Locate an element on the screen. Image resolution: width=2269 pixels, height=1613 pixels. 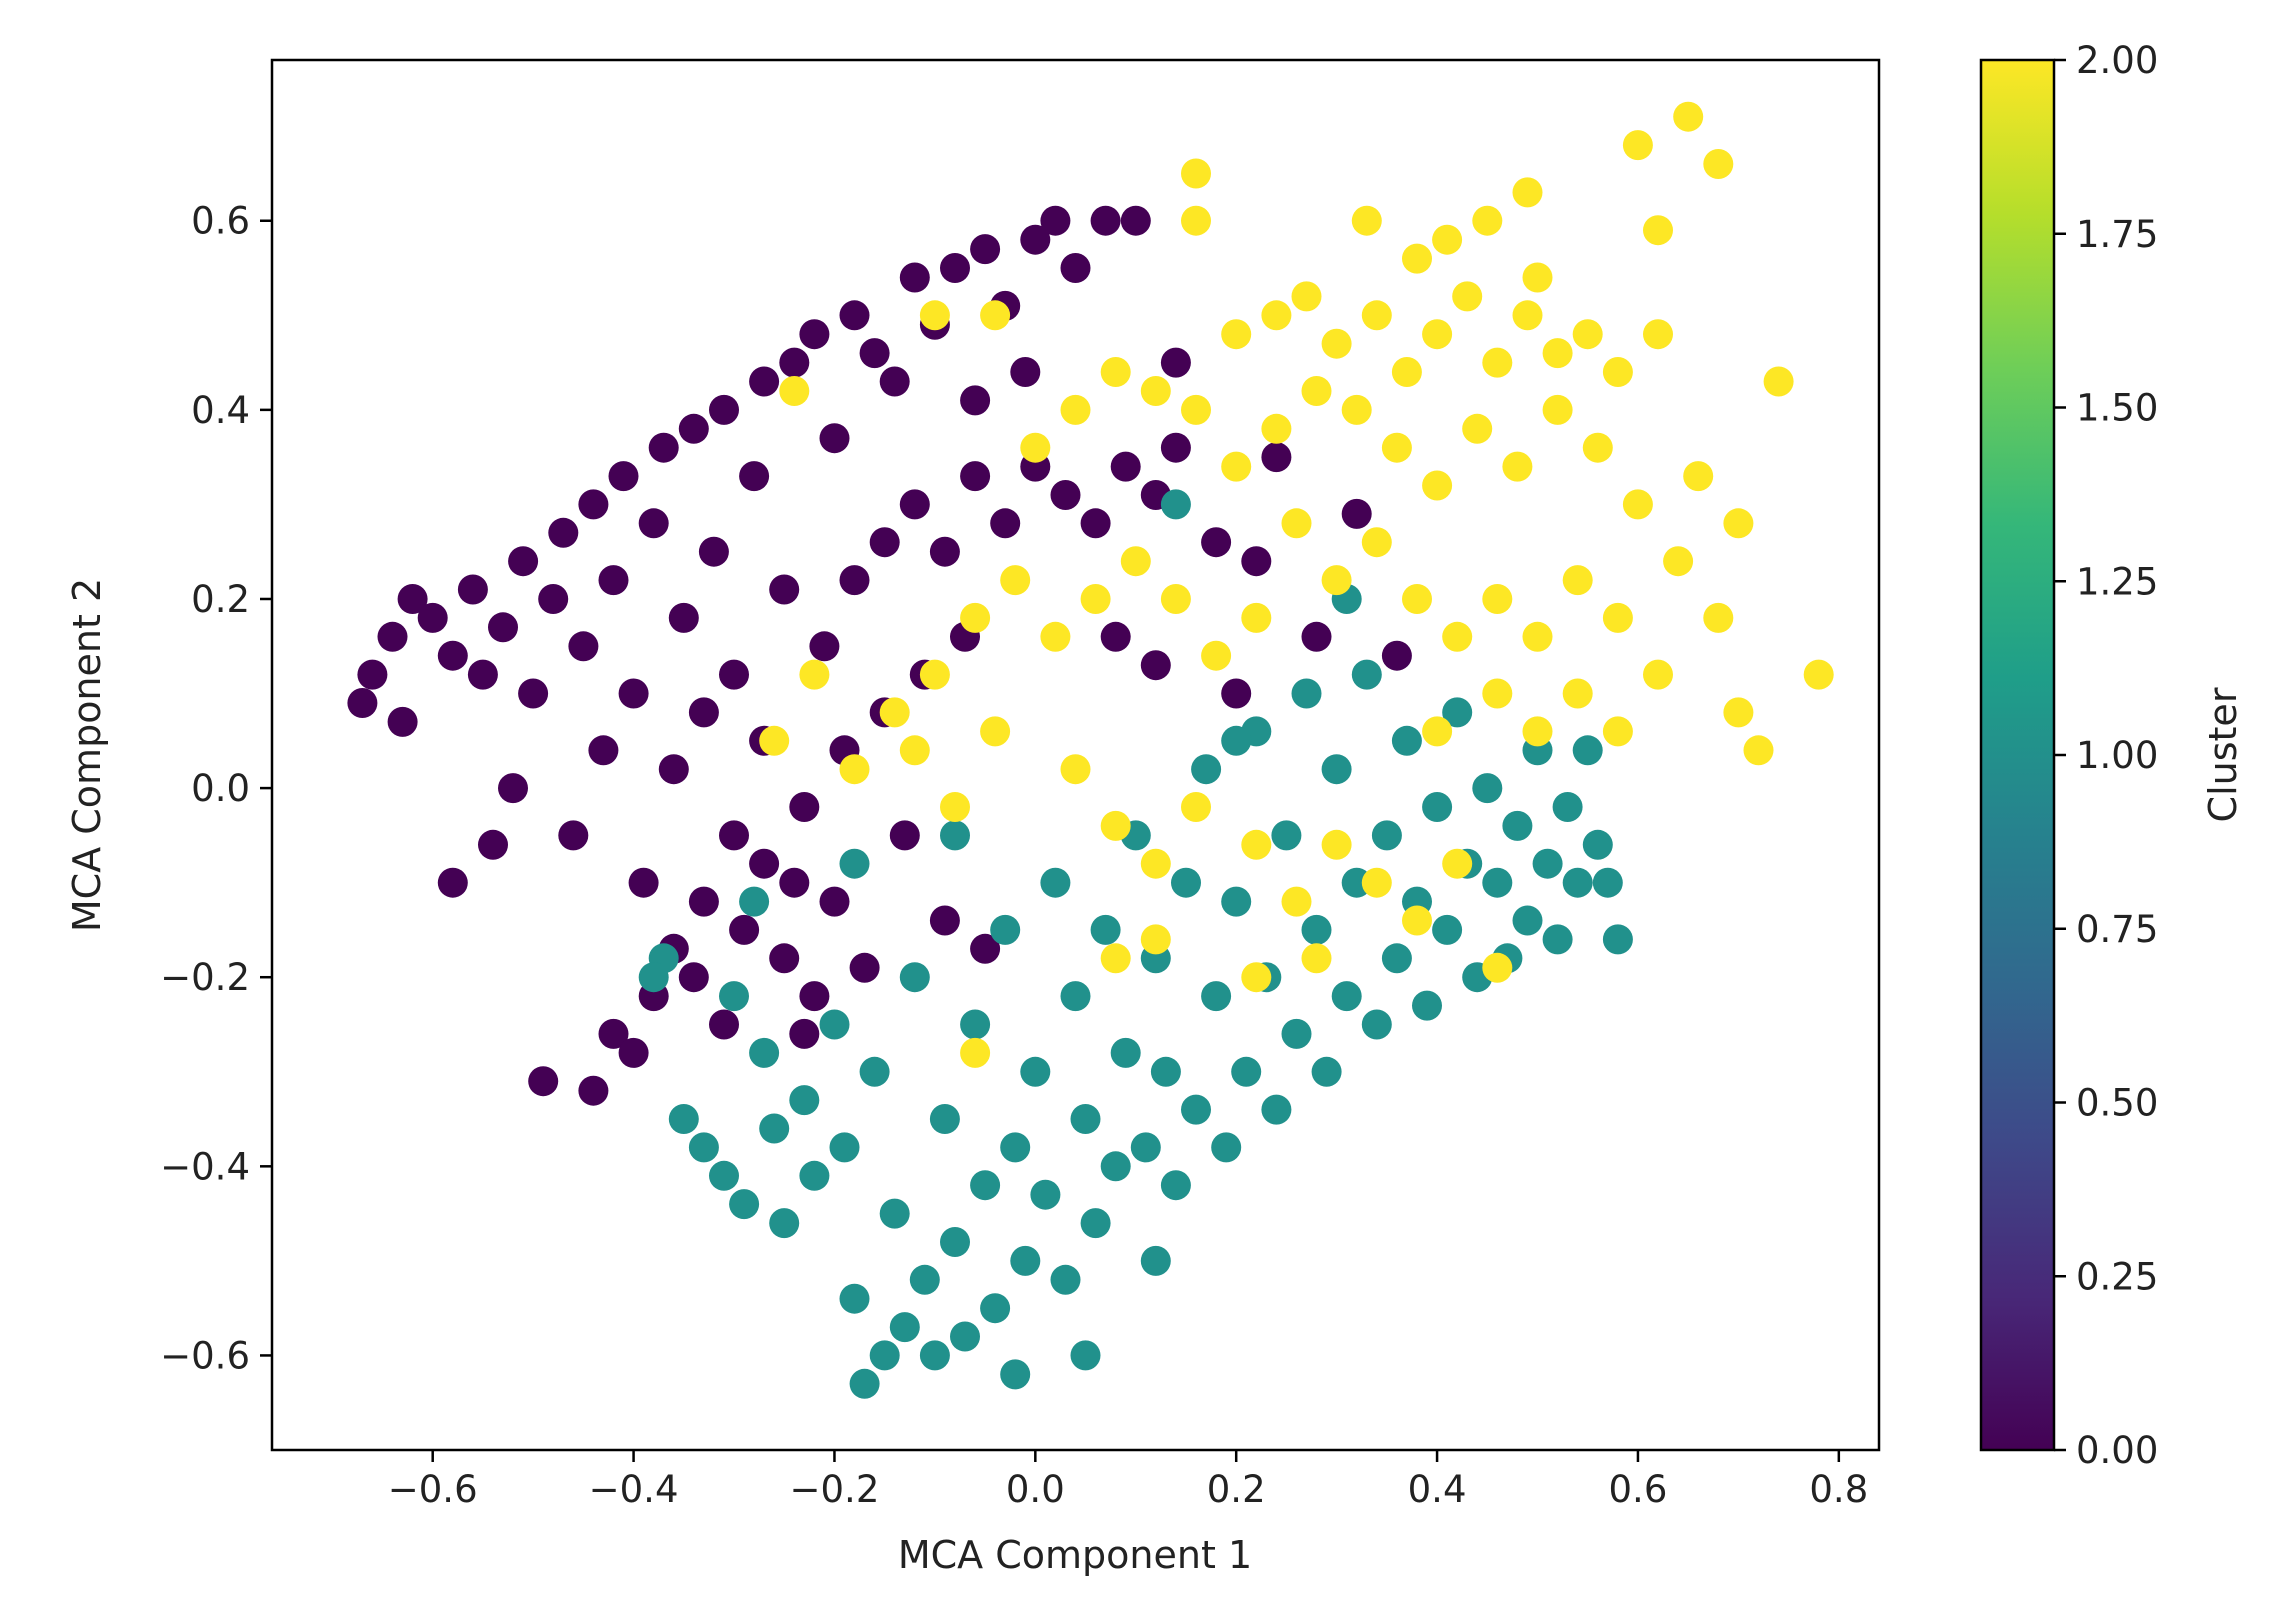
y-tick-label: −0.6 is located at coordinates (205, 1355).